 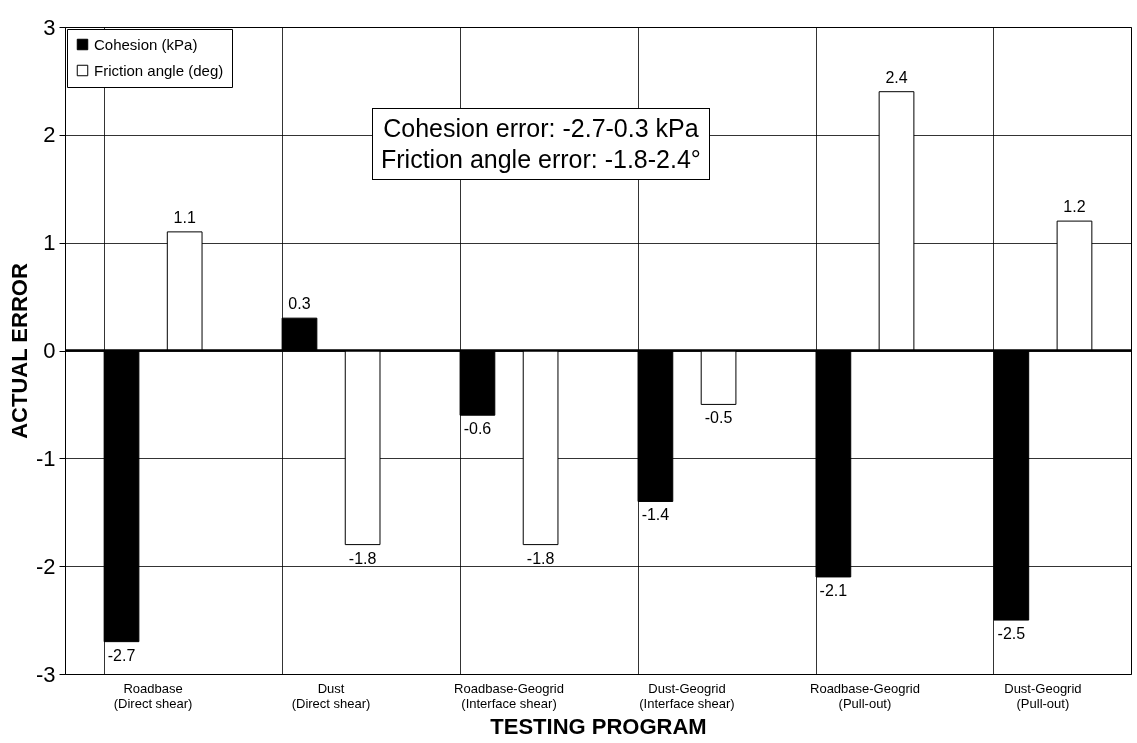 I want to click on x-tick-label: Roadbase (Direct shear), so click(x=153, y=695).